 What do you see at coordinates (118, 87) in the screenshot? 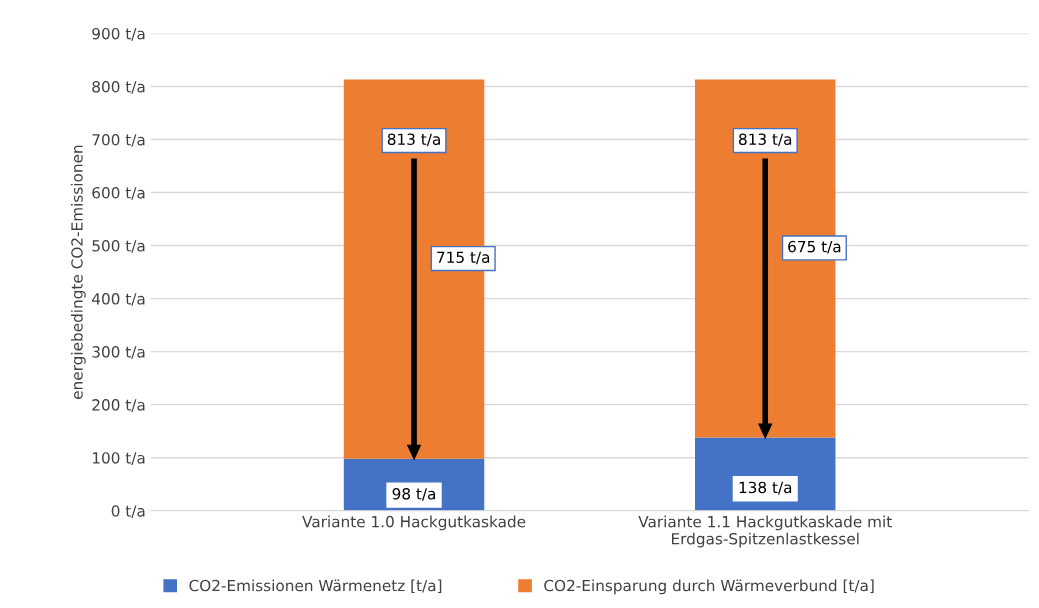
I see `y-tick-label: 800 t/a` at bounding box center [118, 87].